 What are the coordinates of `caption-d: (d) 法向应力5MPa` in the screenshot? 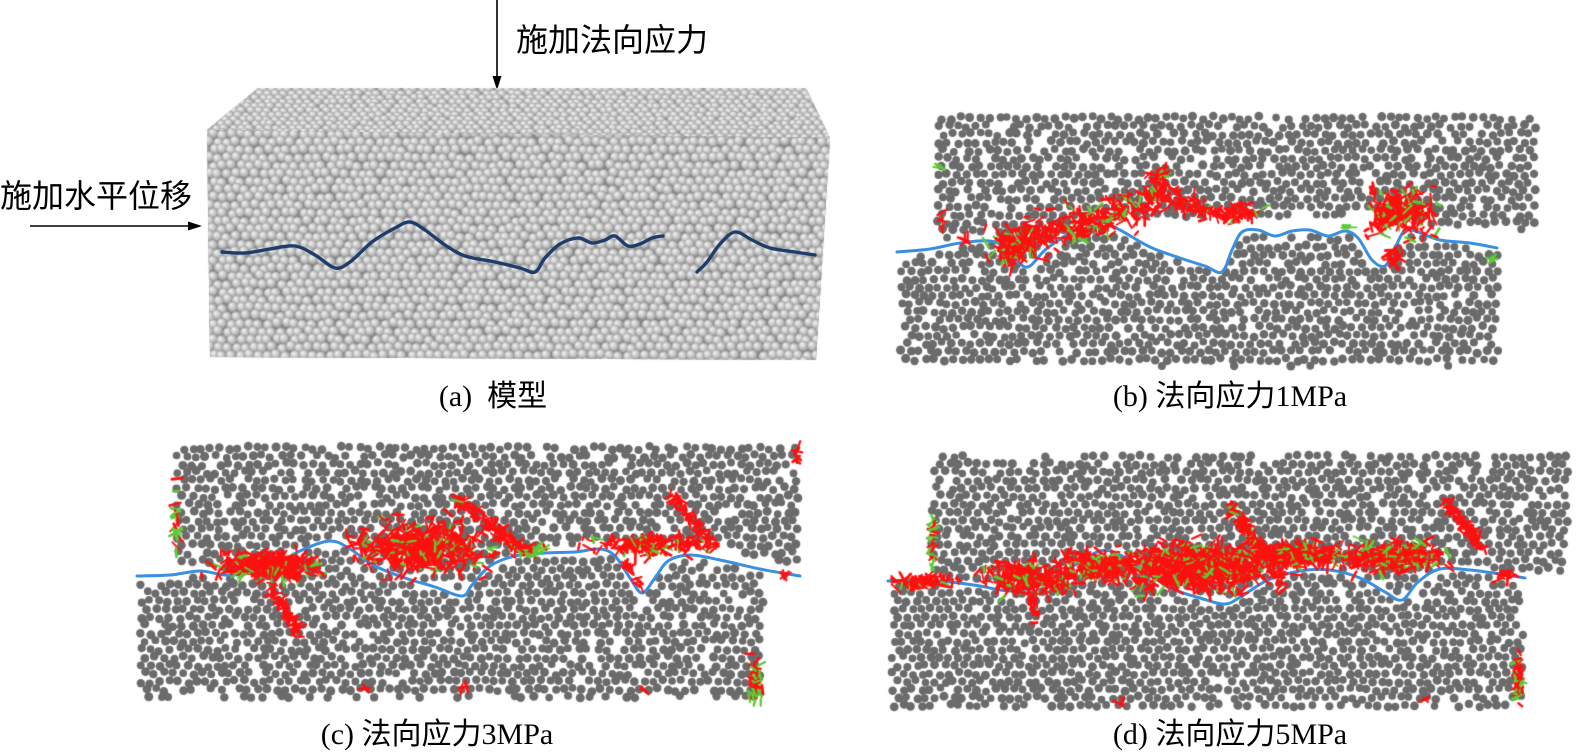 It's located at (1230, 734).